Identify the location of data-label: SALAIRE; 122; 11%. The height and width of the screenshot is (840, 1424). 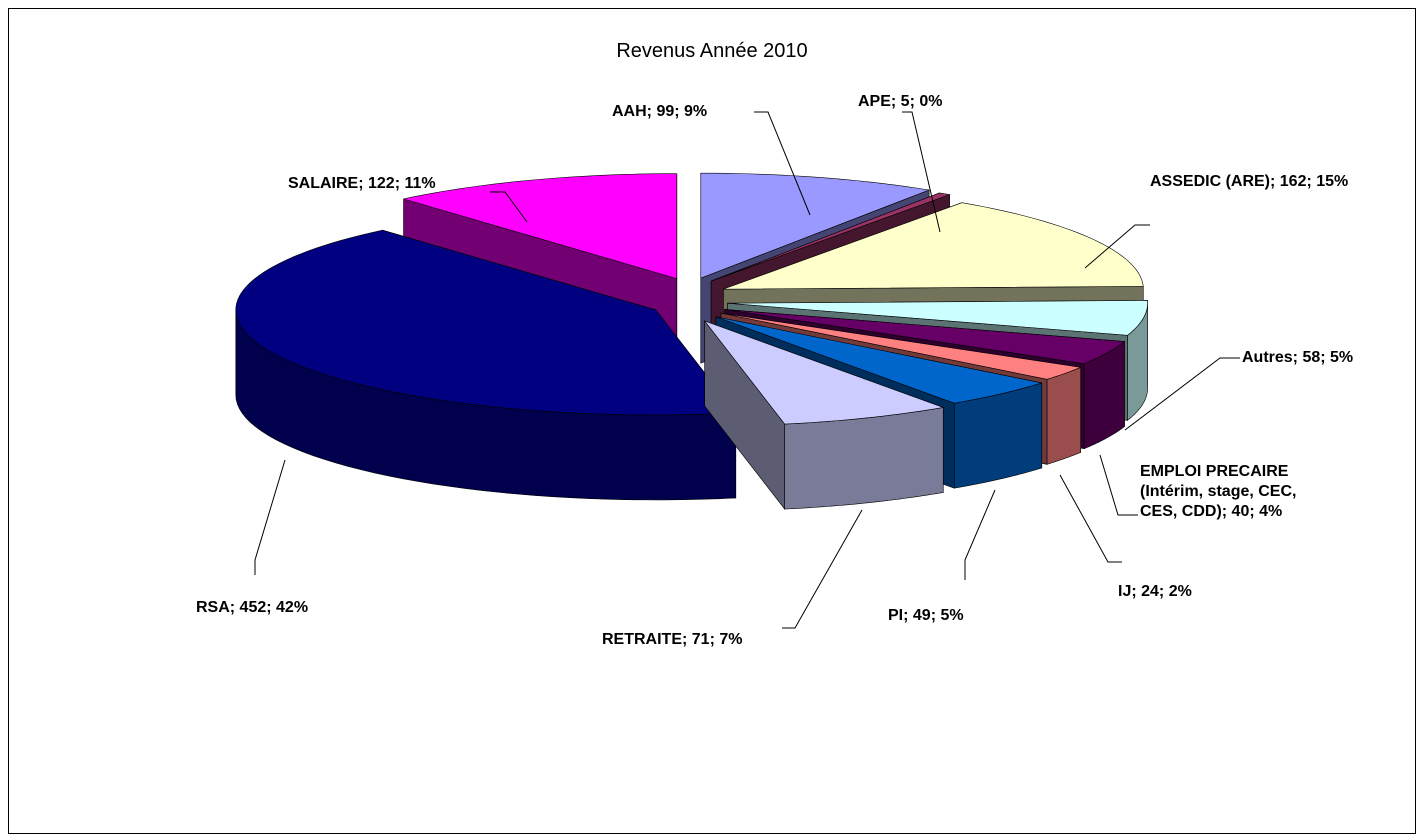
(362, 183).